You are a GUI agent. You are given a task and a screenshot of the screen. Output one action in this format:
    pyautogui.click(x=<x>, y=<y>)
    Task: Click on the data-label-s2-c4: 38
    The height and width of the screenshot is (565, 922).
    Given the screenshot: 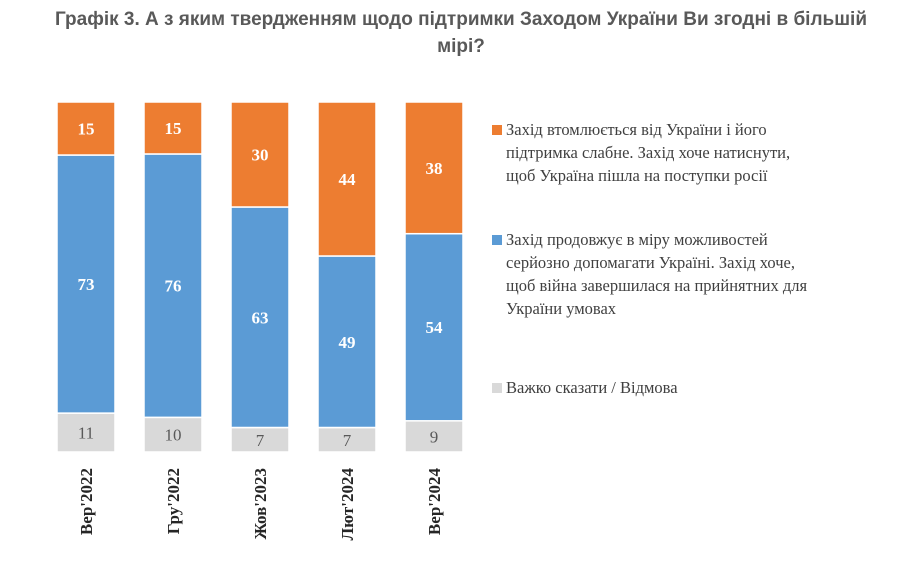 What is the action you would take?
    pyautogui.click(x=434, y=168)
    